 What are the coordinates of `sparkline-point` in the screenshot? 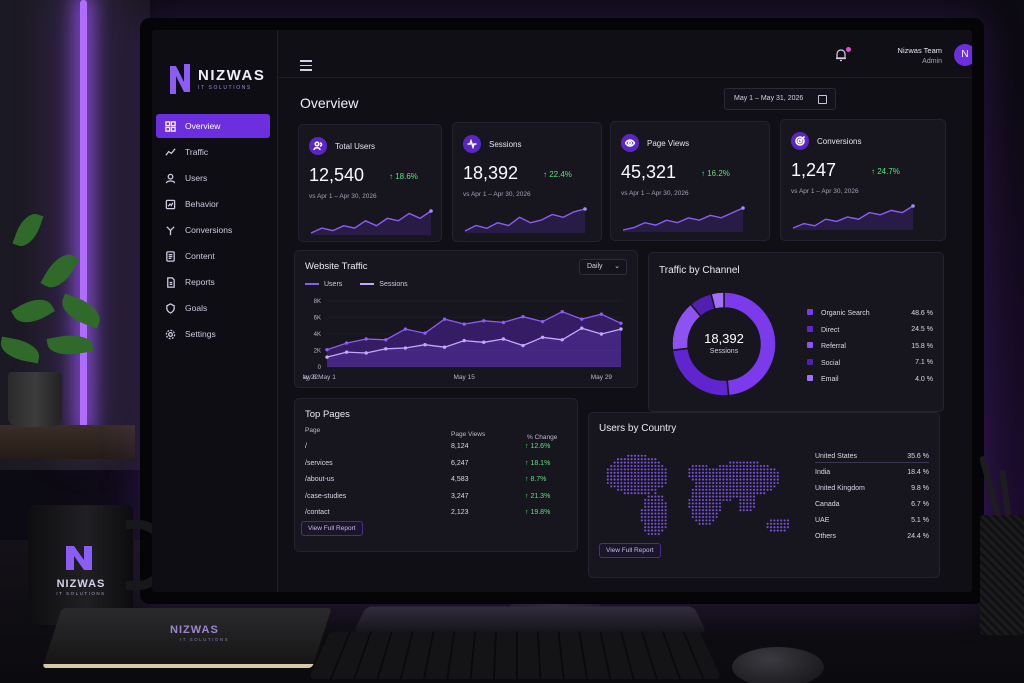 It's located at (431, 211).